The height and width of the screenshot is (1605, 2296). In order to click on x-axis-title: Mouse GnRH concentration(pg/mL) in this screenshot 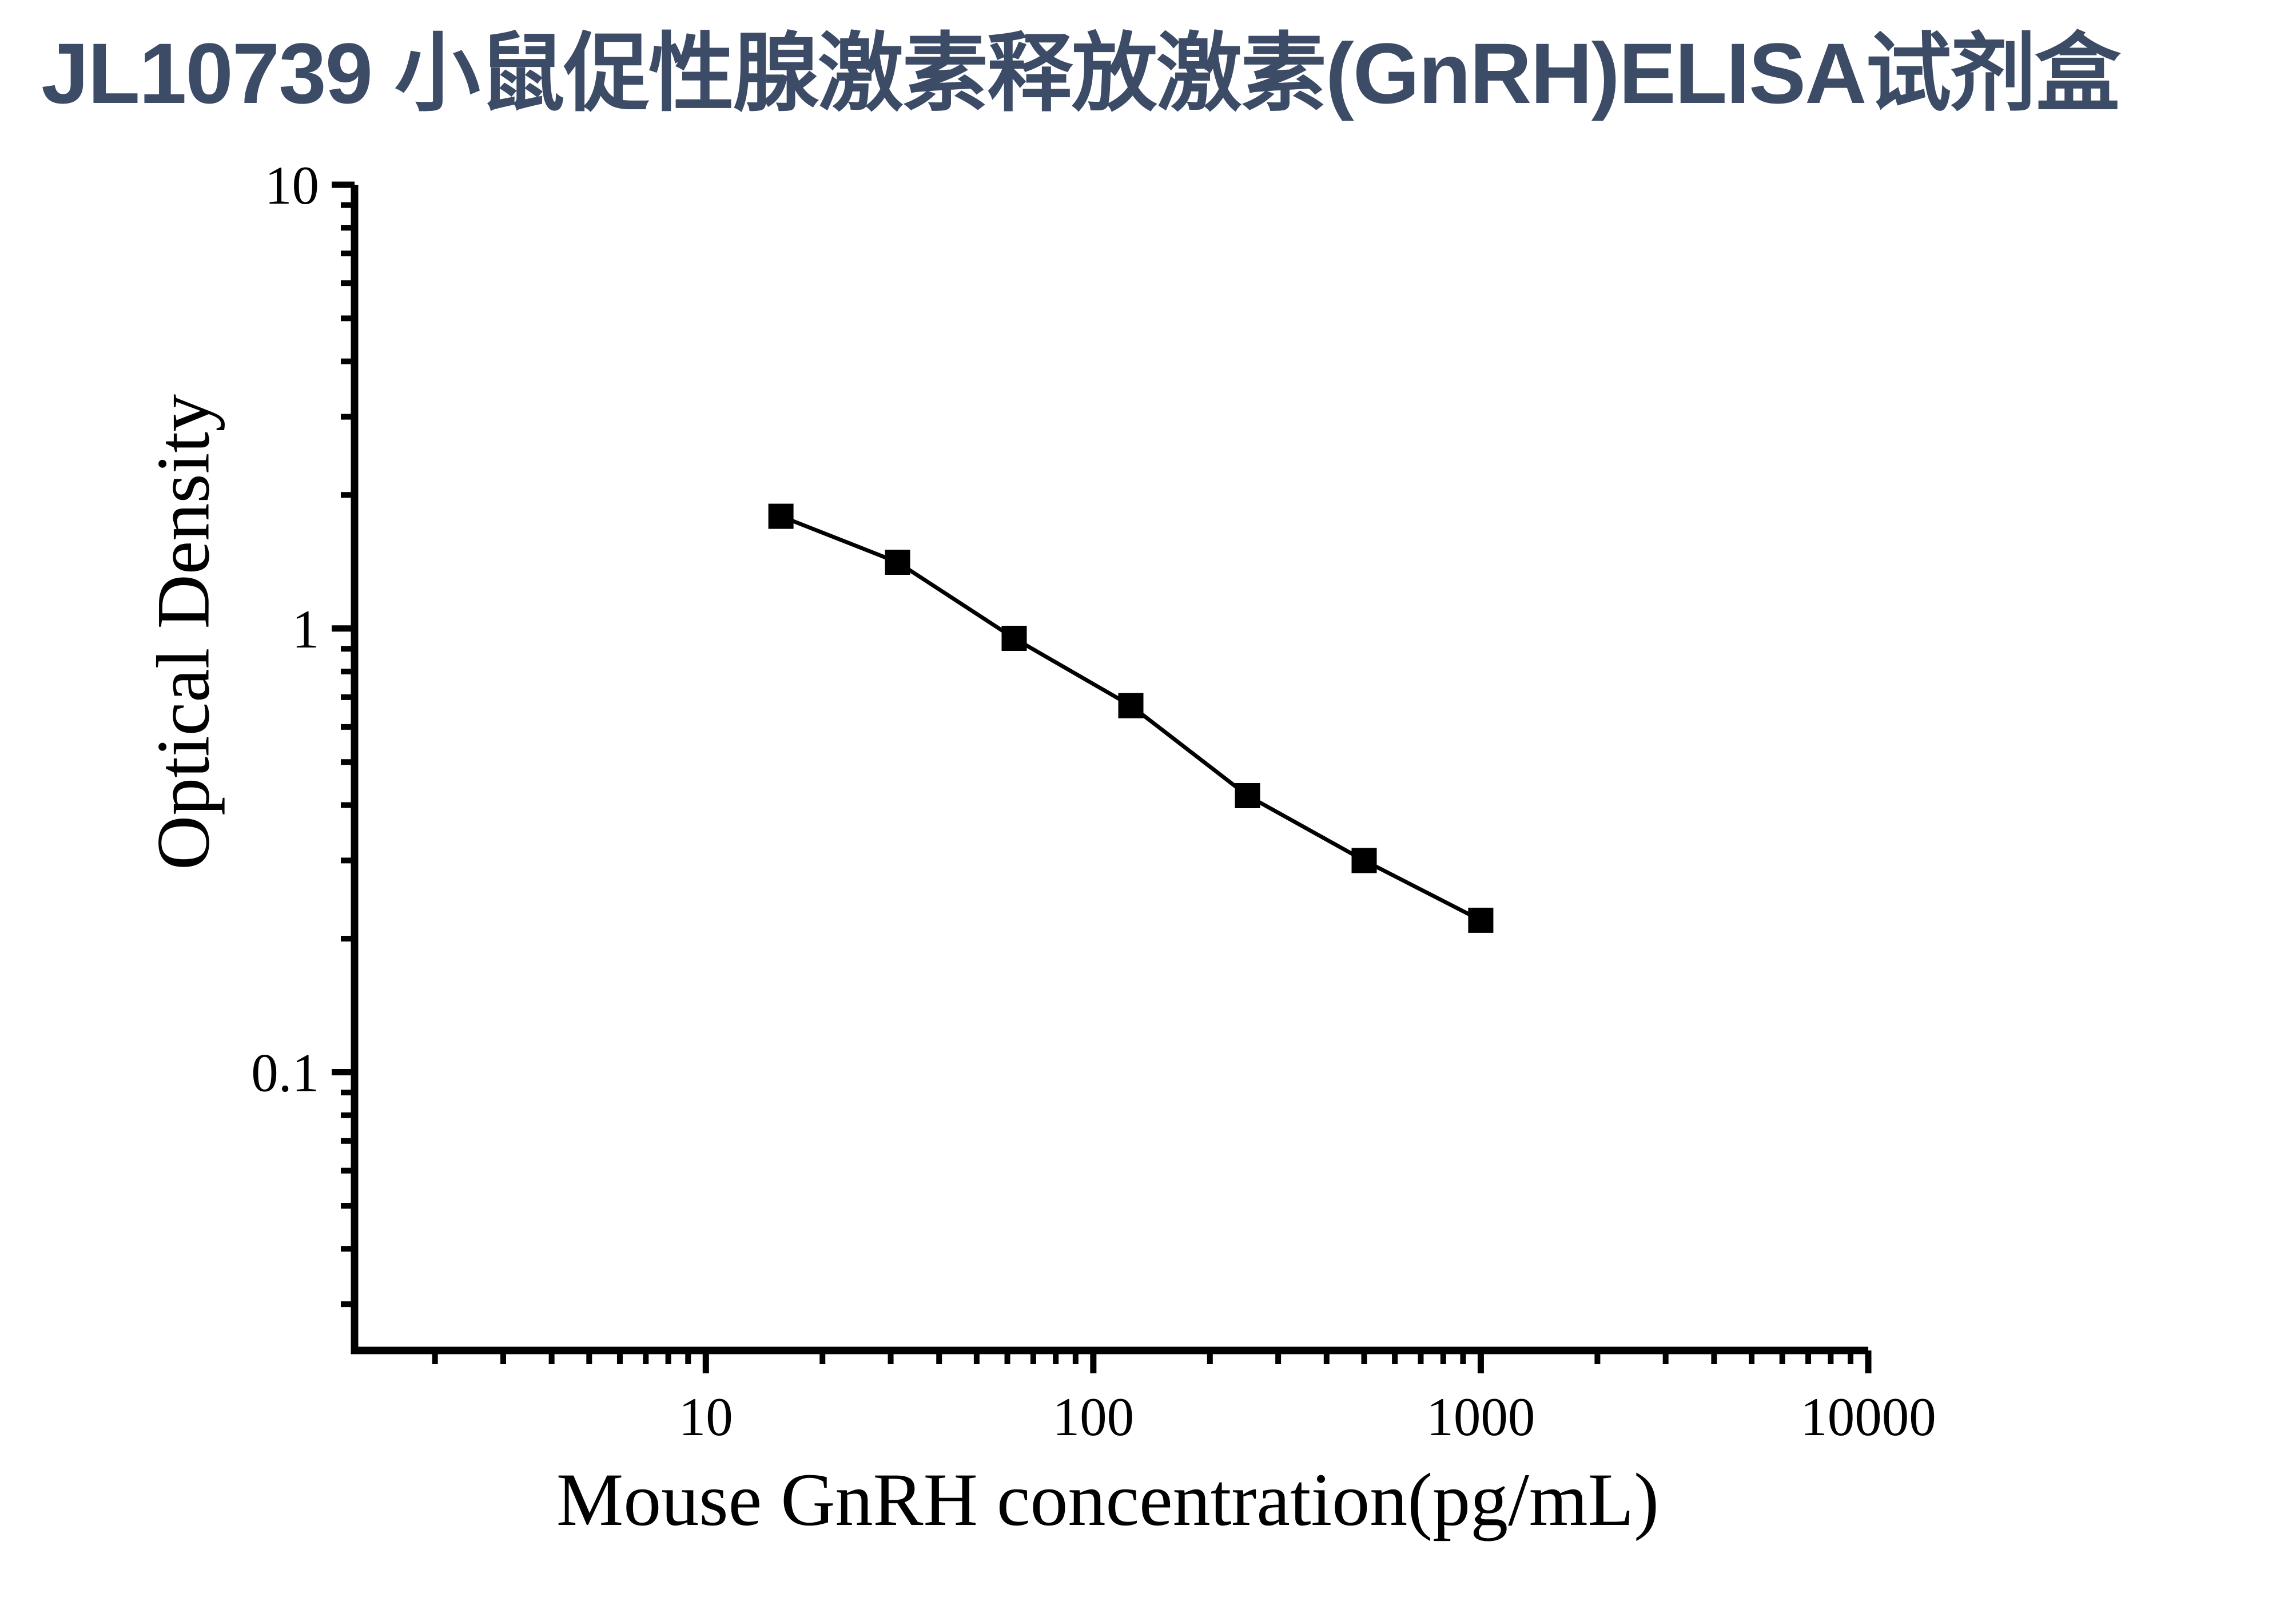, I will do `click(1108, 1499)`.